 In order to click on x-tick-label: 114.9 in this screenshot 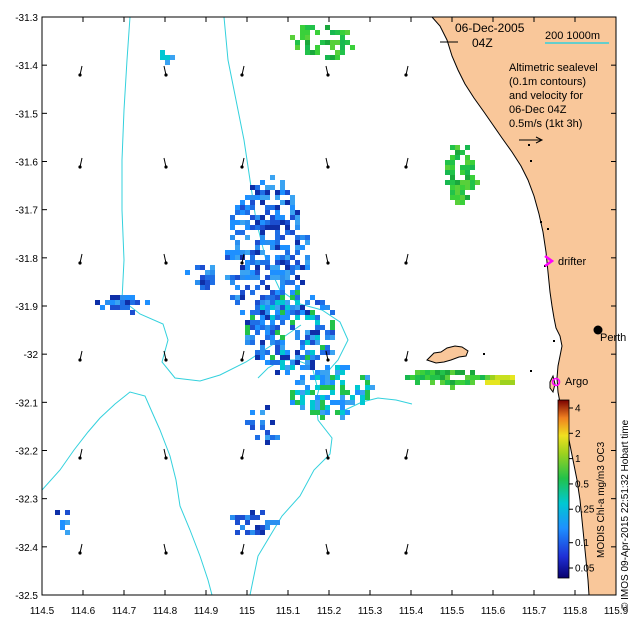, I will do `click(206, 611)`.